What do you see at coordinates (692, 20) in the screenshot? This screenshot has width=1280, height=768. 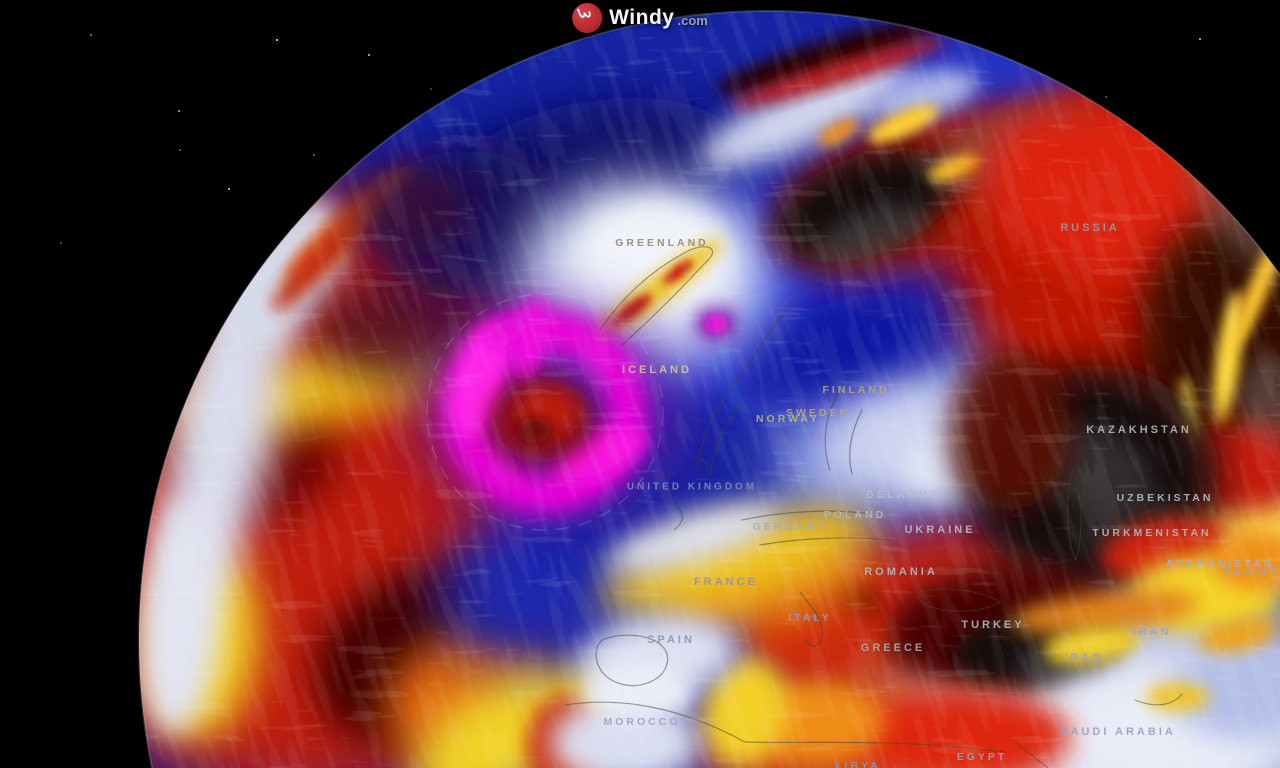 I see `windy-tld-text: .com` at bounding box center [692, 20].